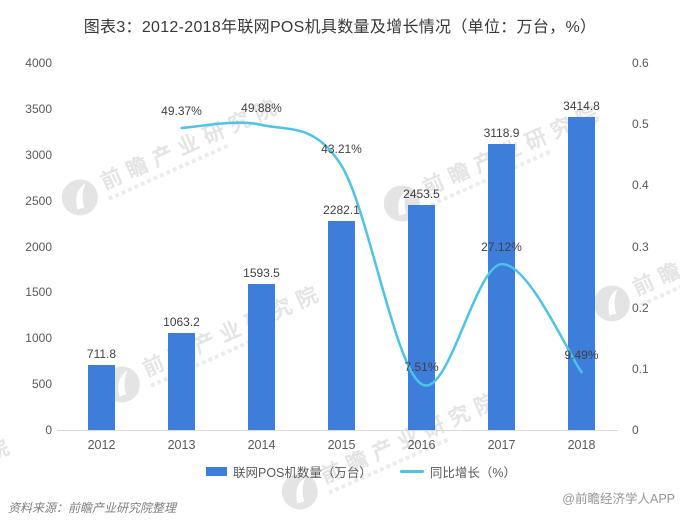  Describe the element at coordinates (261, 107) in the screenshot. I see `line-value-label: 49.88%` at that location.